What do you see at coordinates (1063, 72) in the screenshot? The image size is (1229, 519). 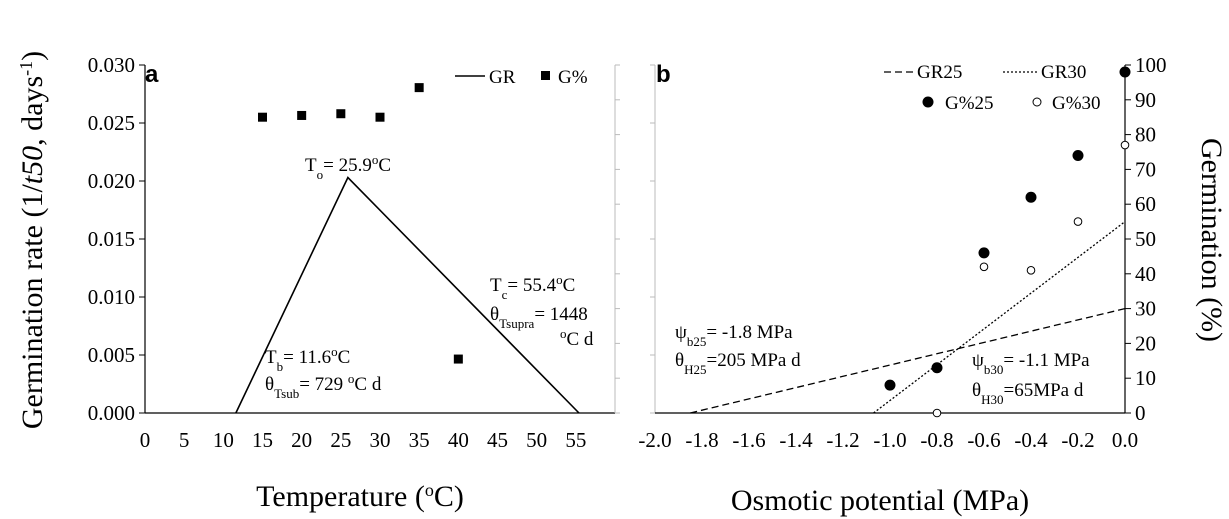 I see `legend-label-gr30: GR30` at bounding box center [1063, 72].